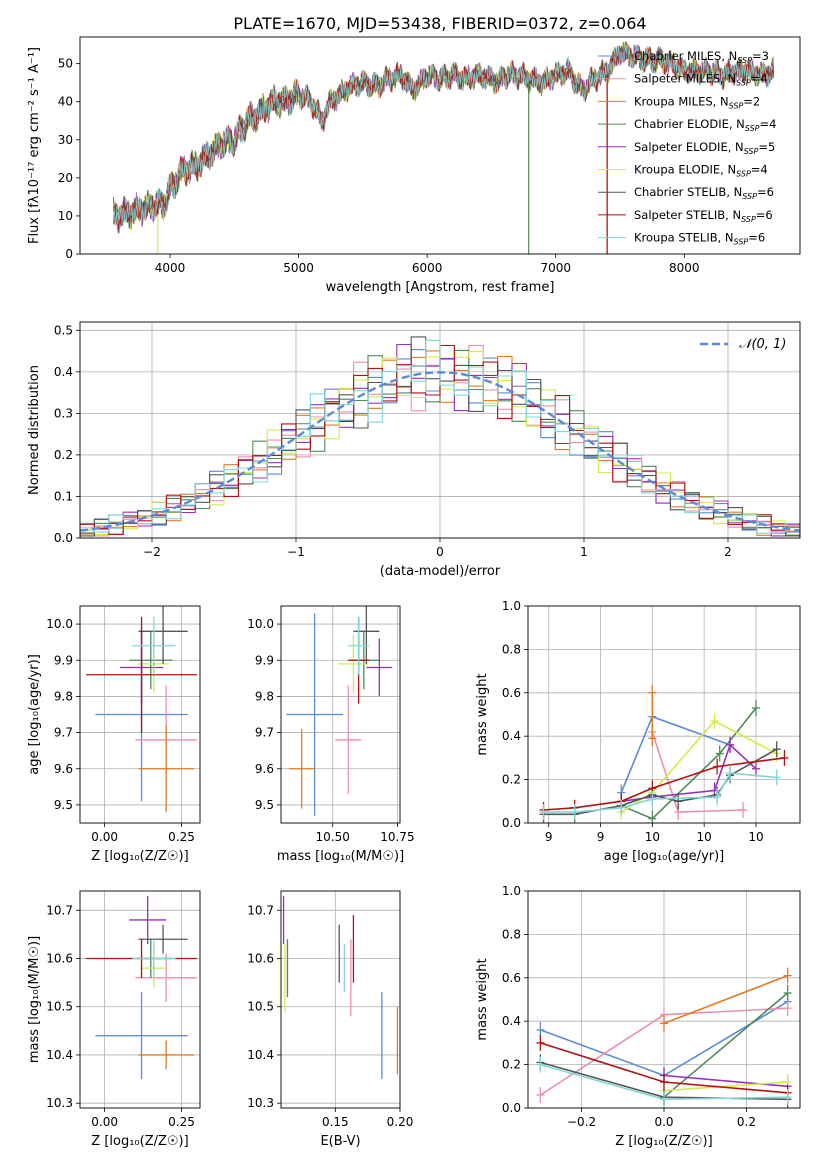 This screenshot has width=819, height=1170. Describe the element at coordinates (63, 696) in the screenshot. I see `y-tick-label: 9.8` at that location.